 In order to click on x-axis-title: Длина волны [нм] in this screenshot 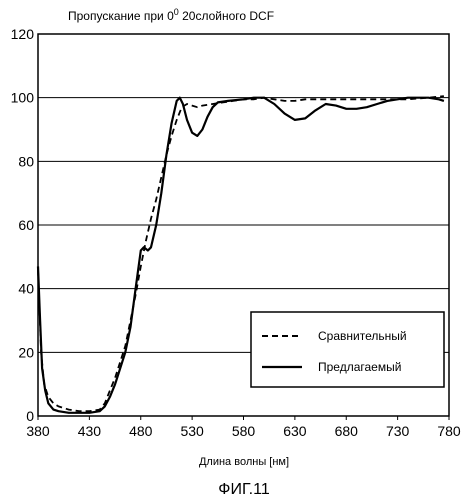, I will do `click(244, 462)`.